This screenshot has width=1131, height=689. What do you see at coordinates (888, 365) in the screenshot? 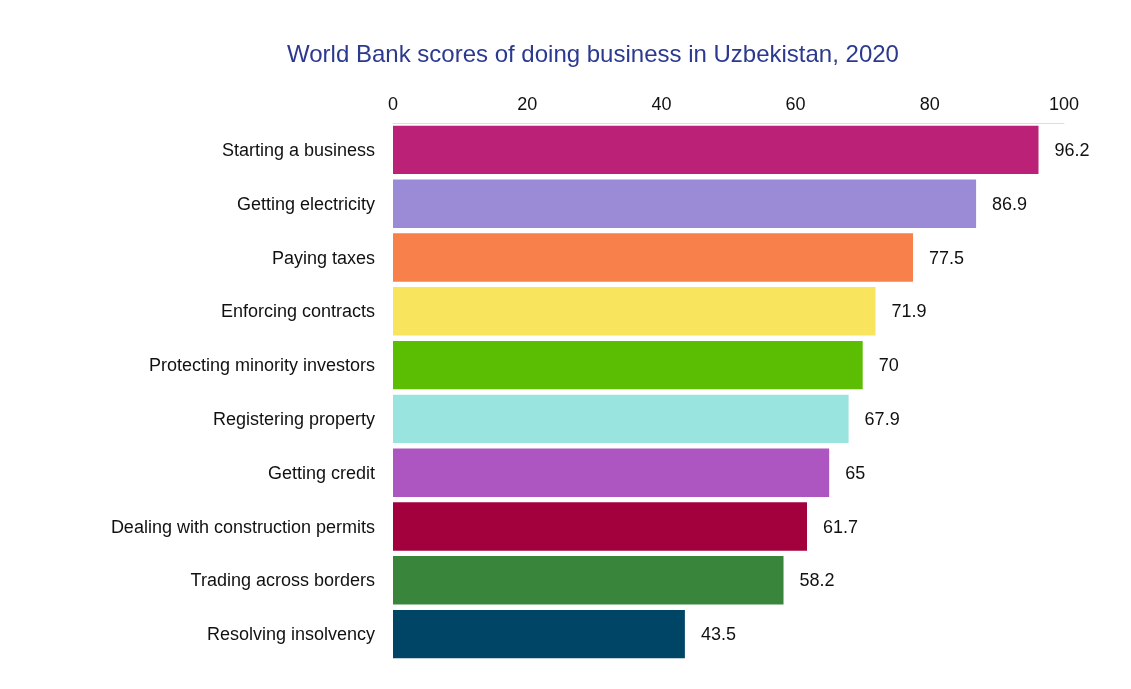
I see `data-label: 70` at bounding box center [888, 365].